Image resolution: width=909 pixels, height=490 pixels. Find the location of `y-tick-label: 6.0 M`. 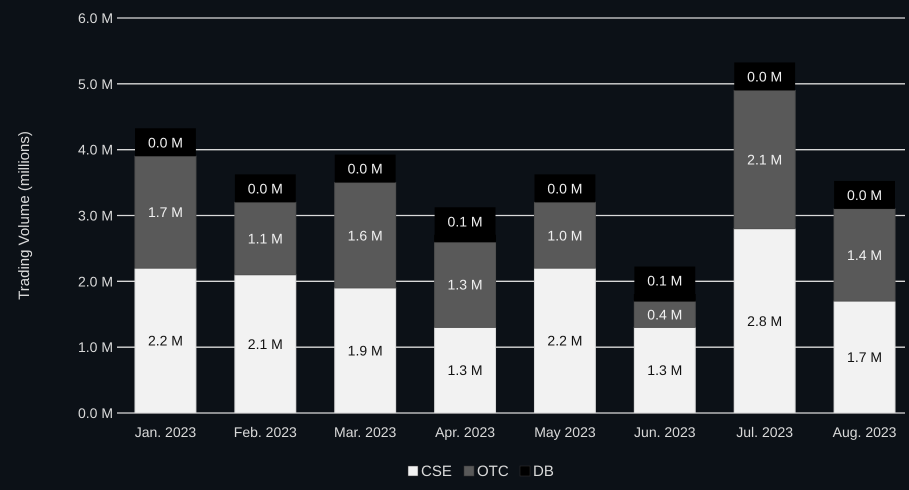

y-tick-label: 6.0 M is located at coordinates (95, 18).